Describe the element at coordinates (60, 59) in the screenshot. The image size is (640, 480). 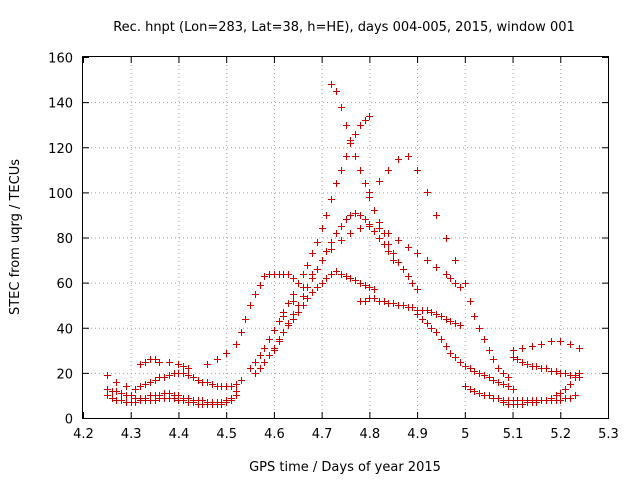
I see `y-tick-label: 160` at that location.